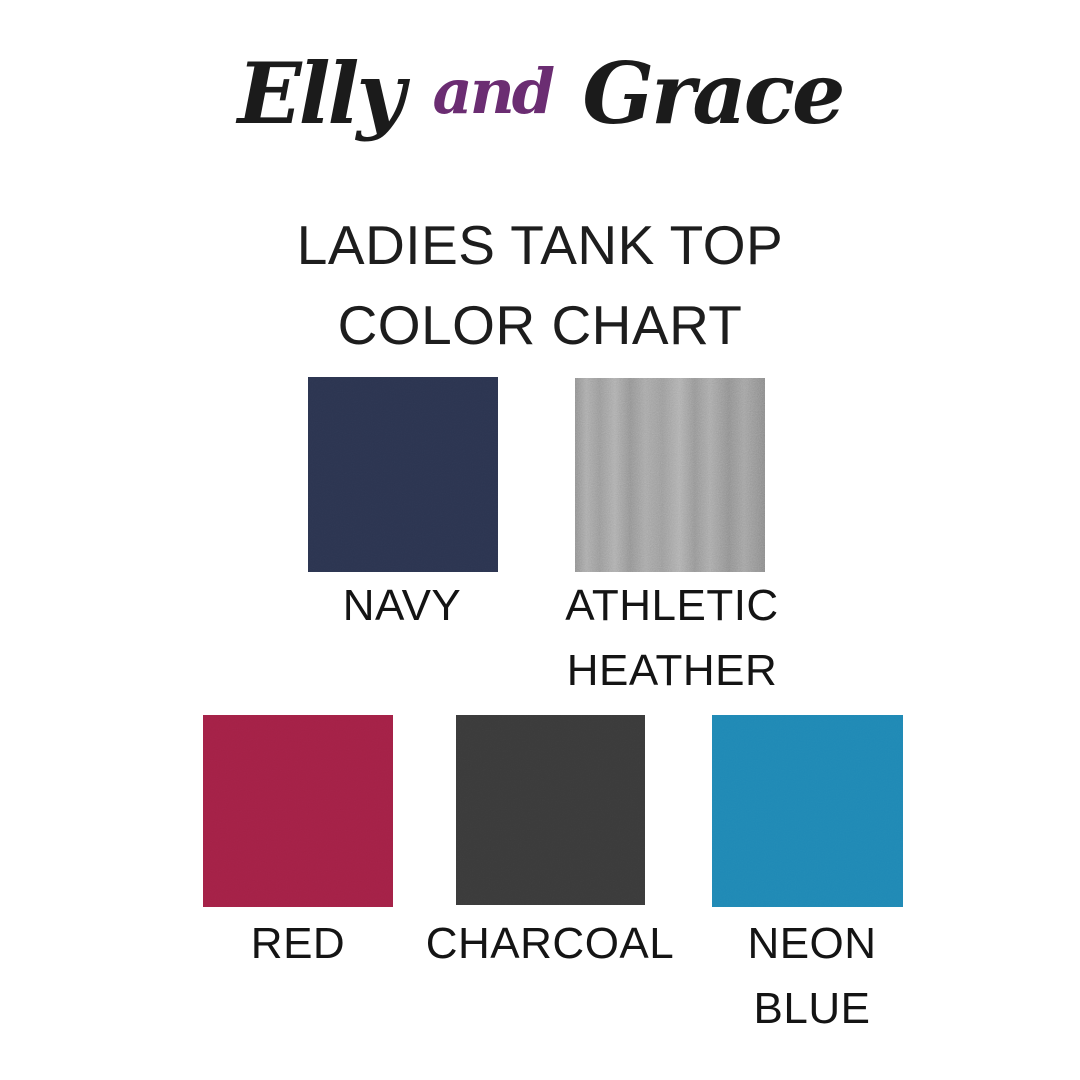 The width and height of the screenshot is (1080, 1080). Describe the element at coordinates (540, 285) in the screenshot. I see `page-title: LADIES TANK TOP COLOR CHART` at that location.